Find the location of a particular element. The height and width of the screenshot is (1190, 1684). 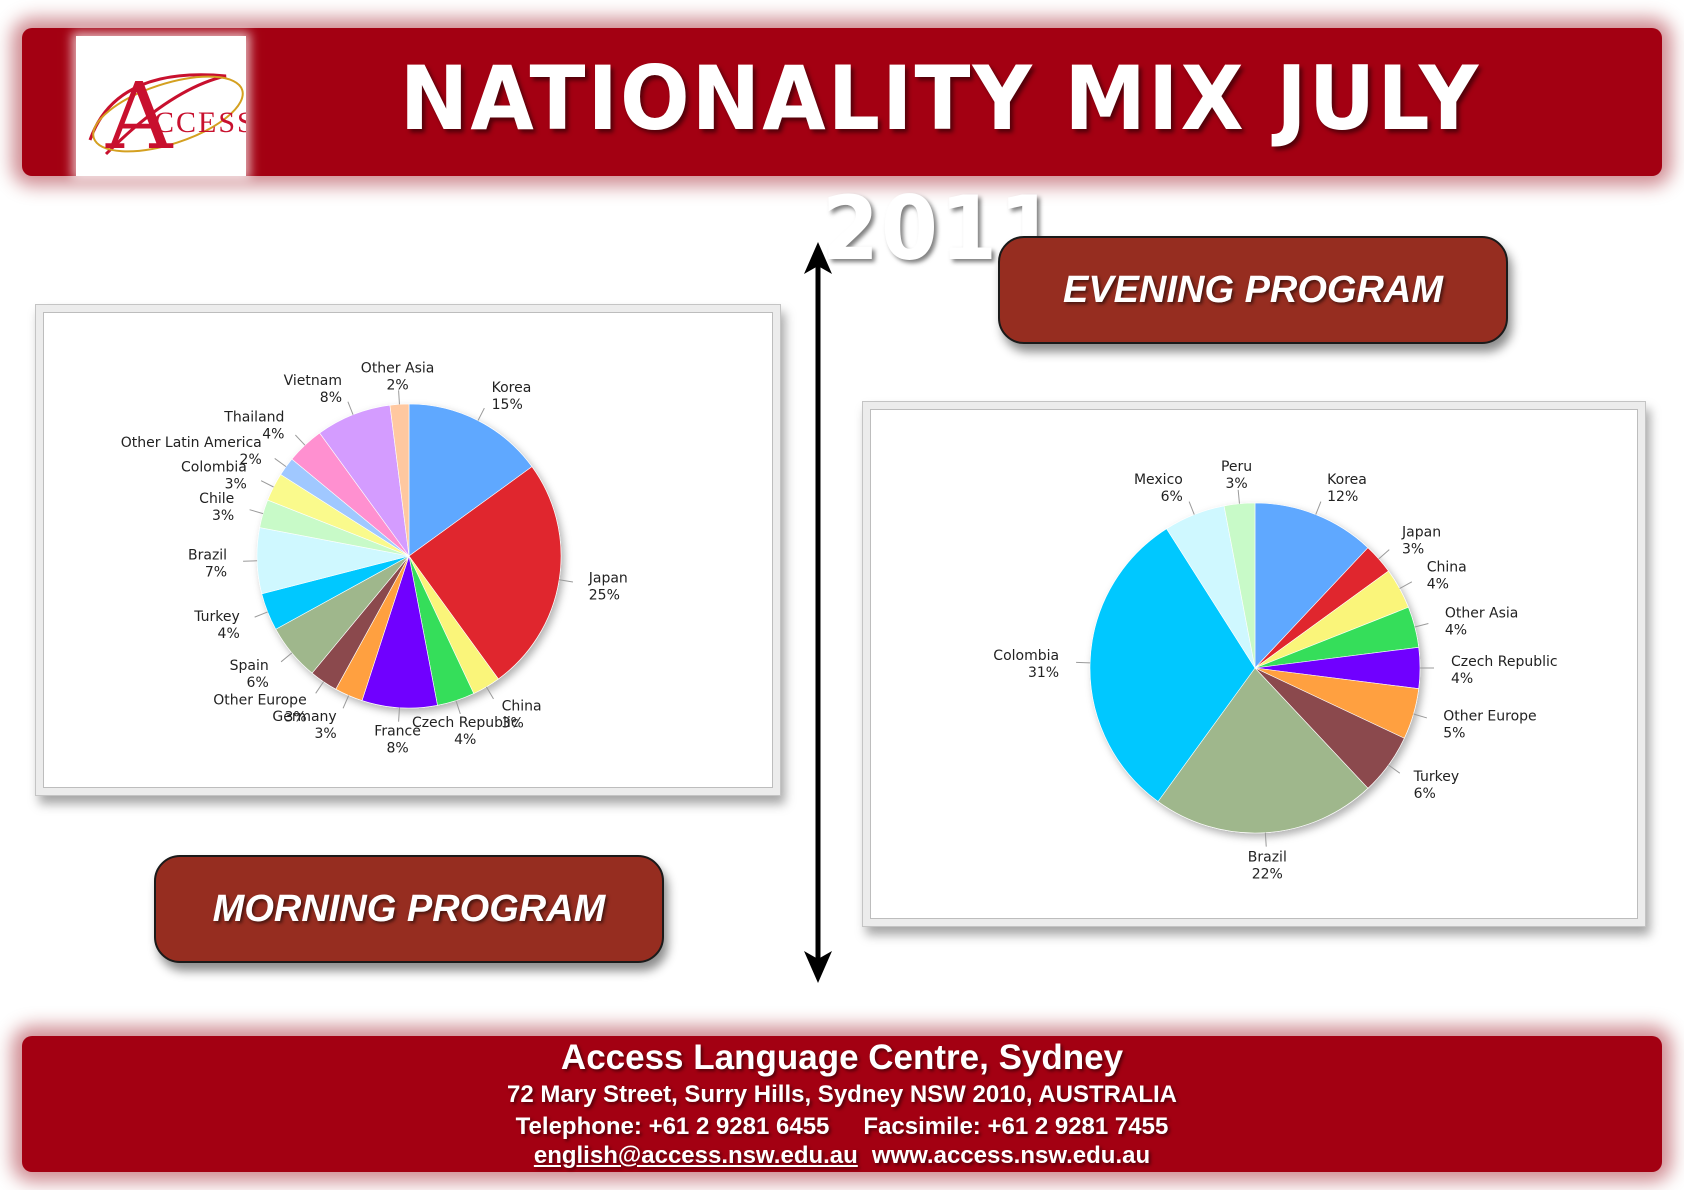

morning-value-other-asia: 2% is located at coordinates (397, 385).